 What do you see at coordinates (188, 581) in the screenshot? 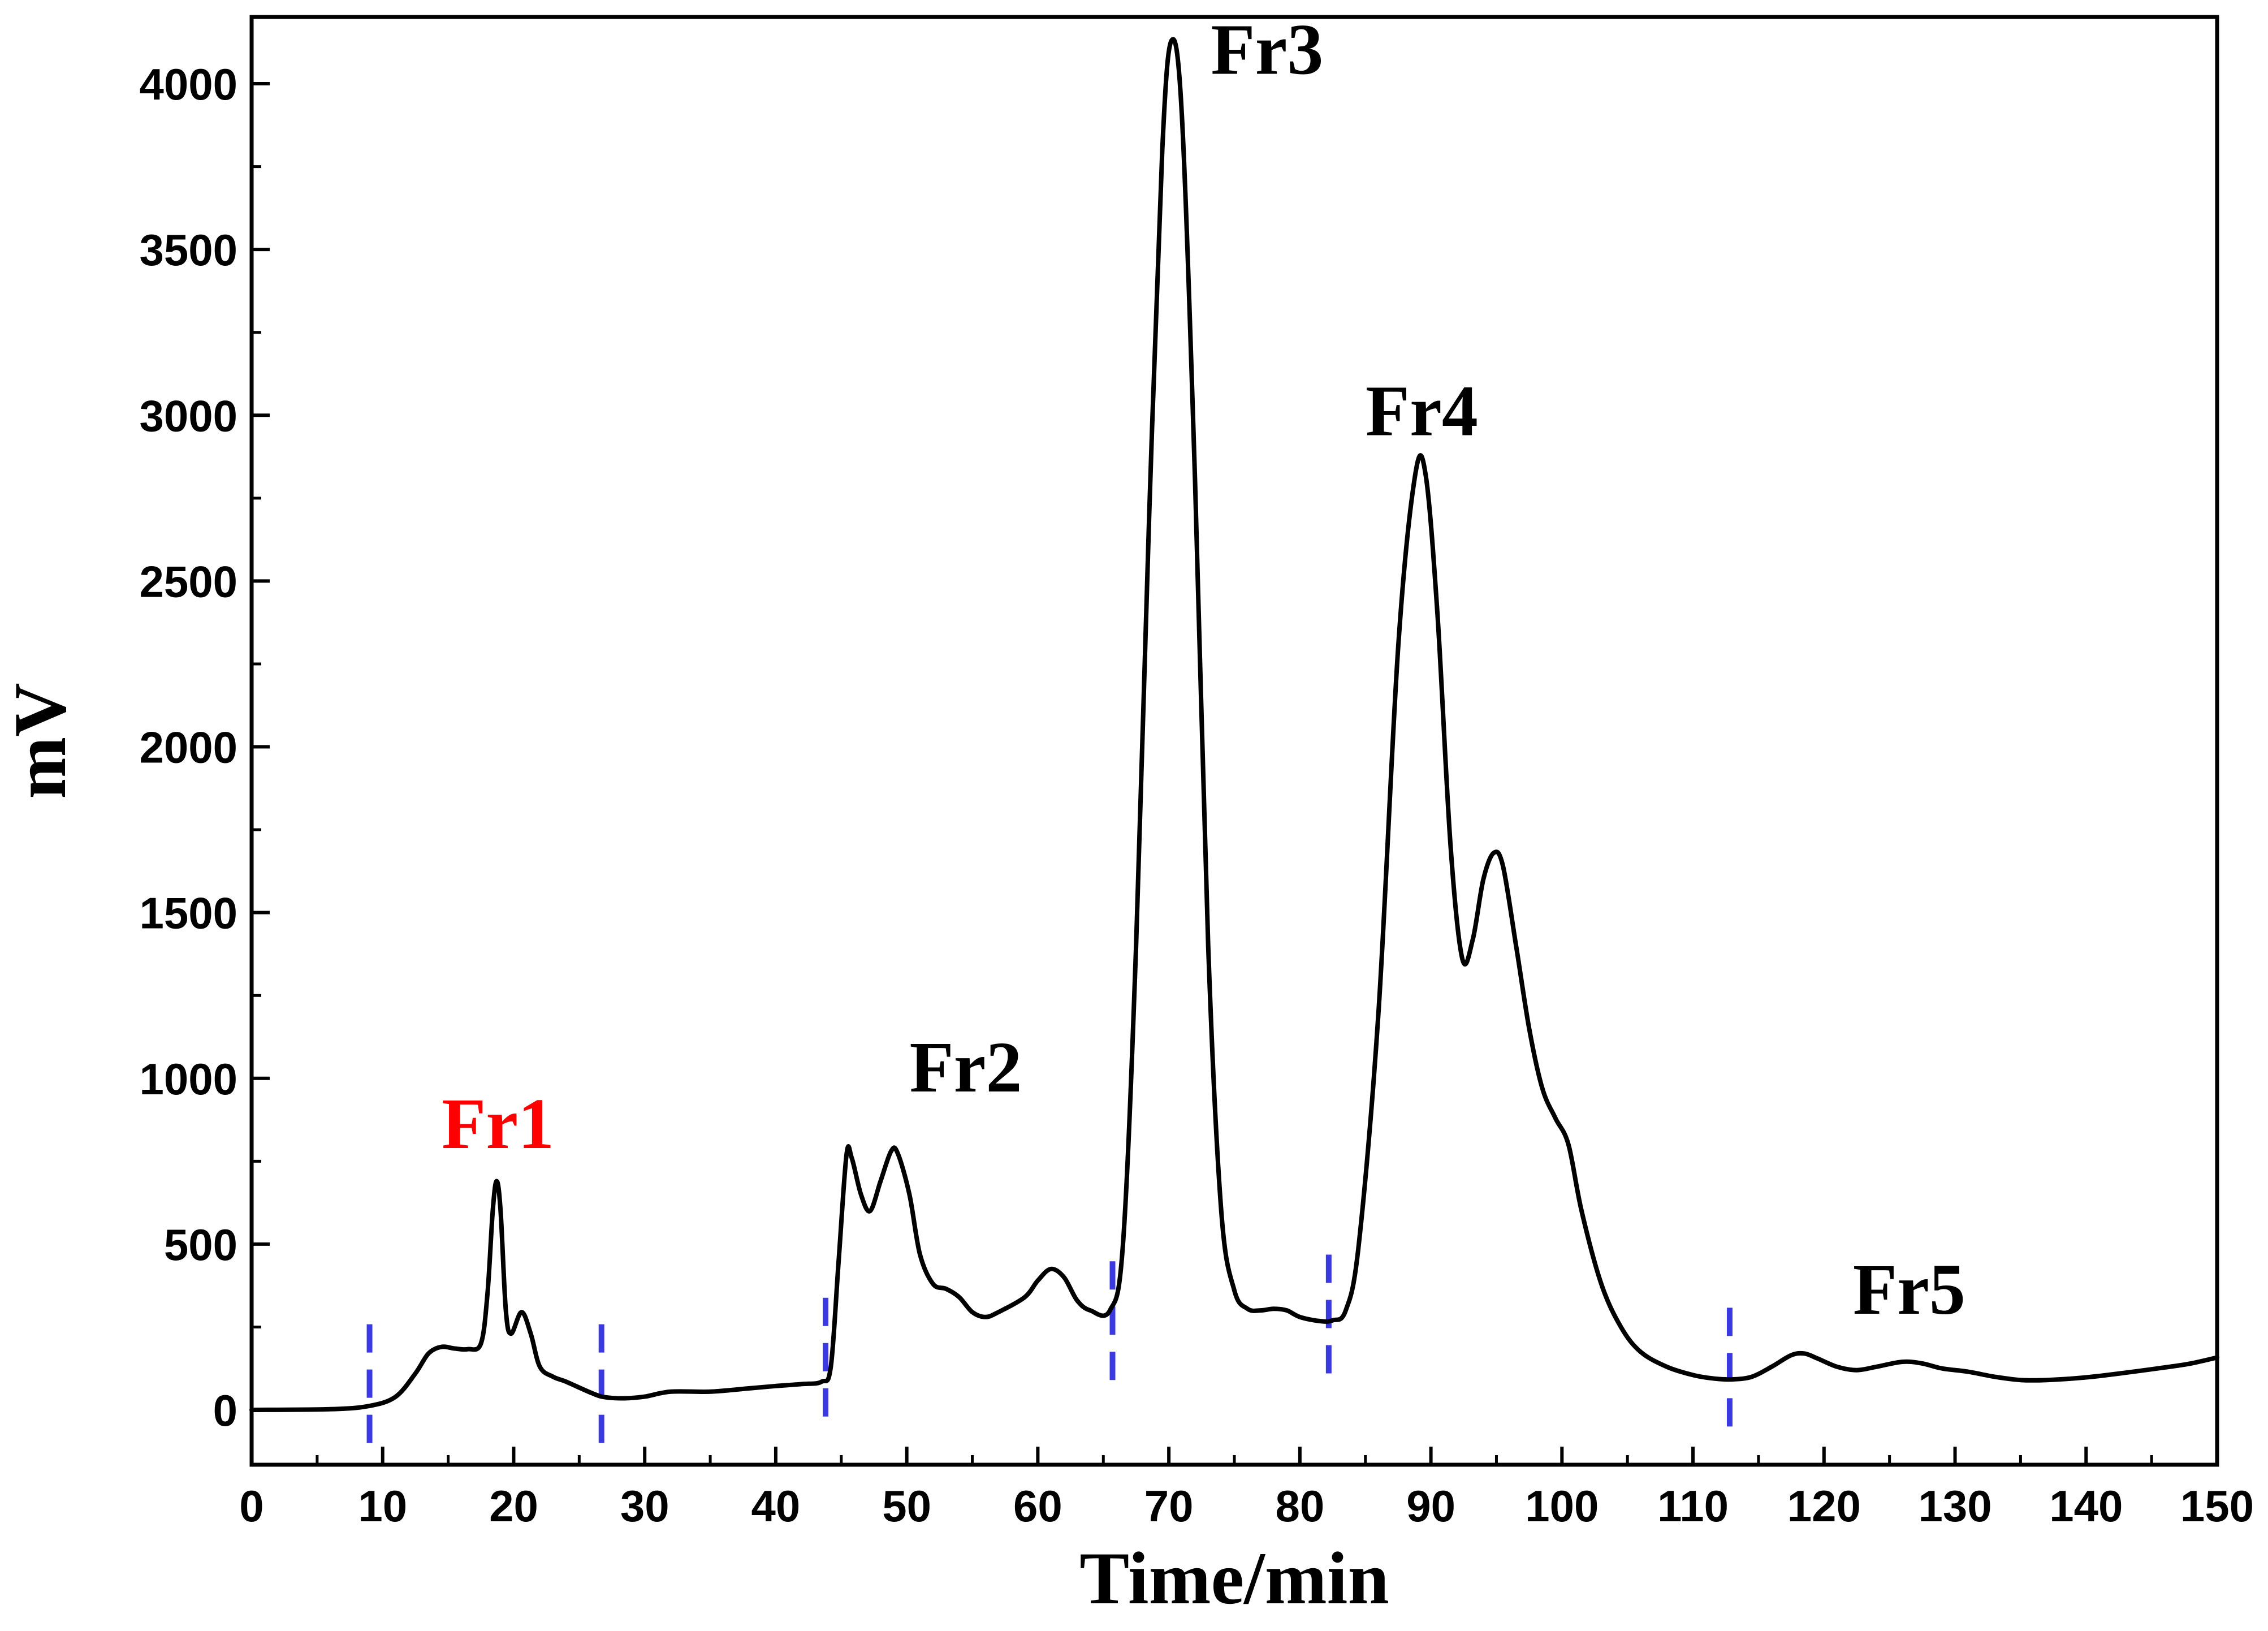
I see `y-tick-label: 2500` at bounding box center [188, 581].